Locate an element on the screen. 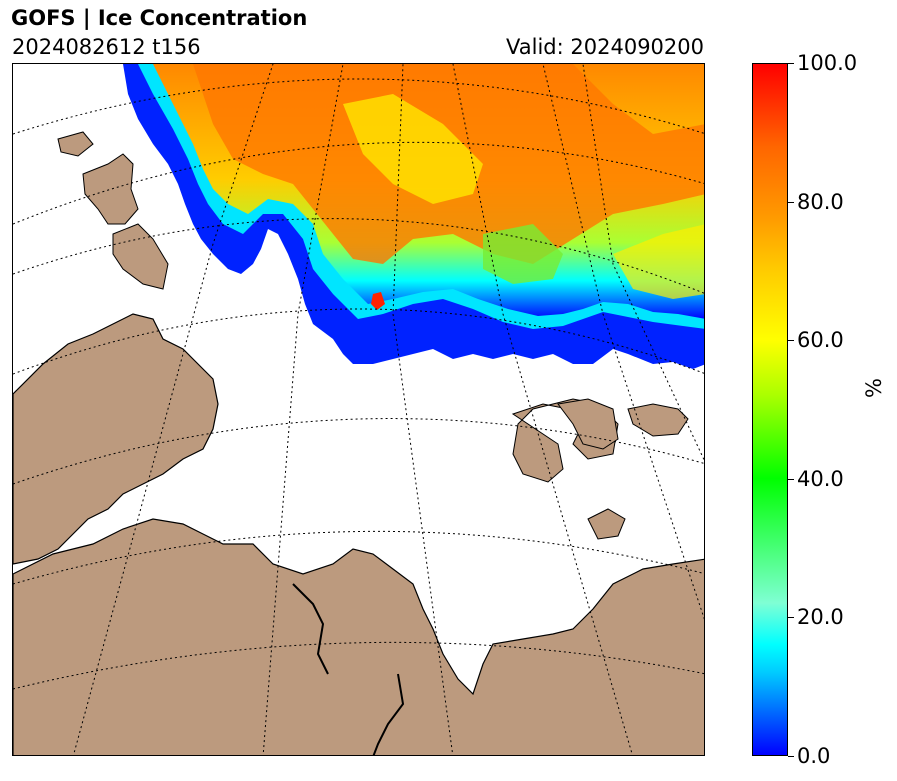 This screenshot has width=897, height=781. ice-red-spot is located at coordinates (378, 301).